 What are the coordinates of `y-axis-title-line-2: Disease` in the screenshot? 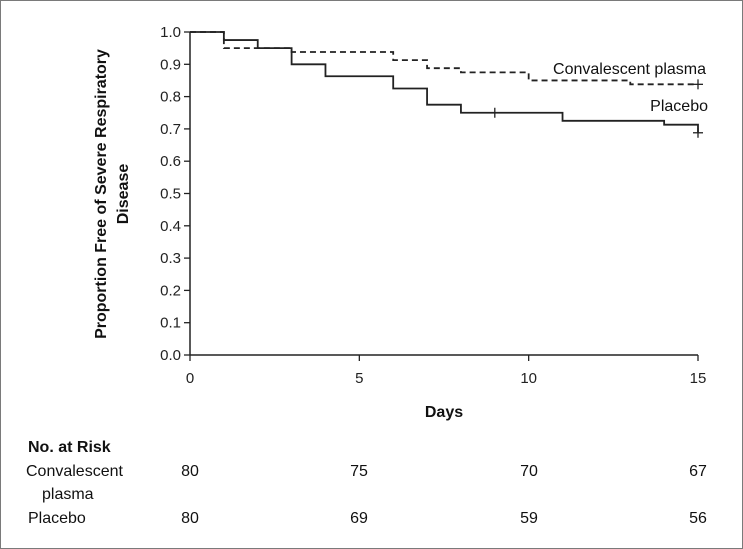 It's located at (123, 194).